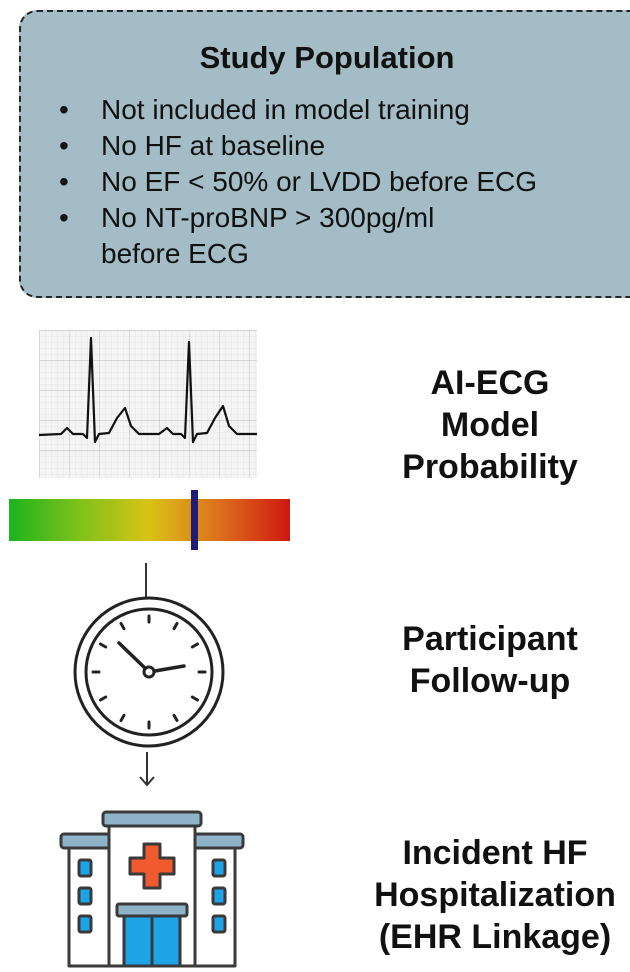 This screenshot has height=972, width=630. What do you see at coordinates (344, 146) in the screenshot?
I see `criteria-item: • No HF at baseline` at bounding box center [344, 146].